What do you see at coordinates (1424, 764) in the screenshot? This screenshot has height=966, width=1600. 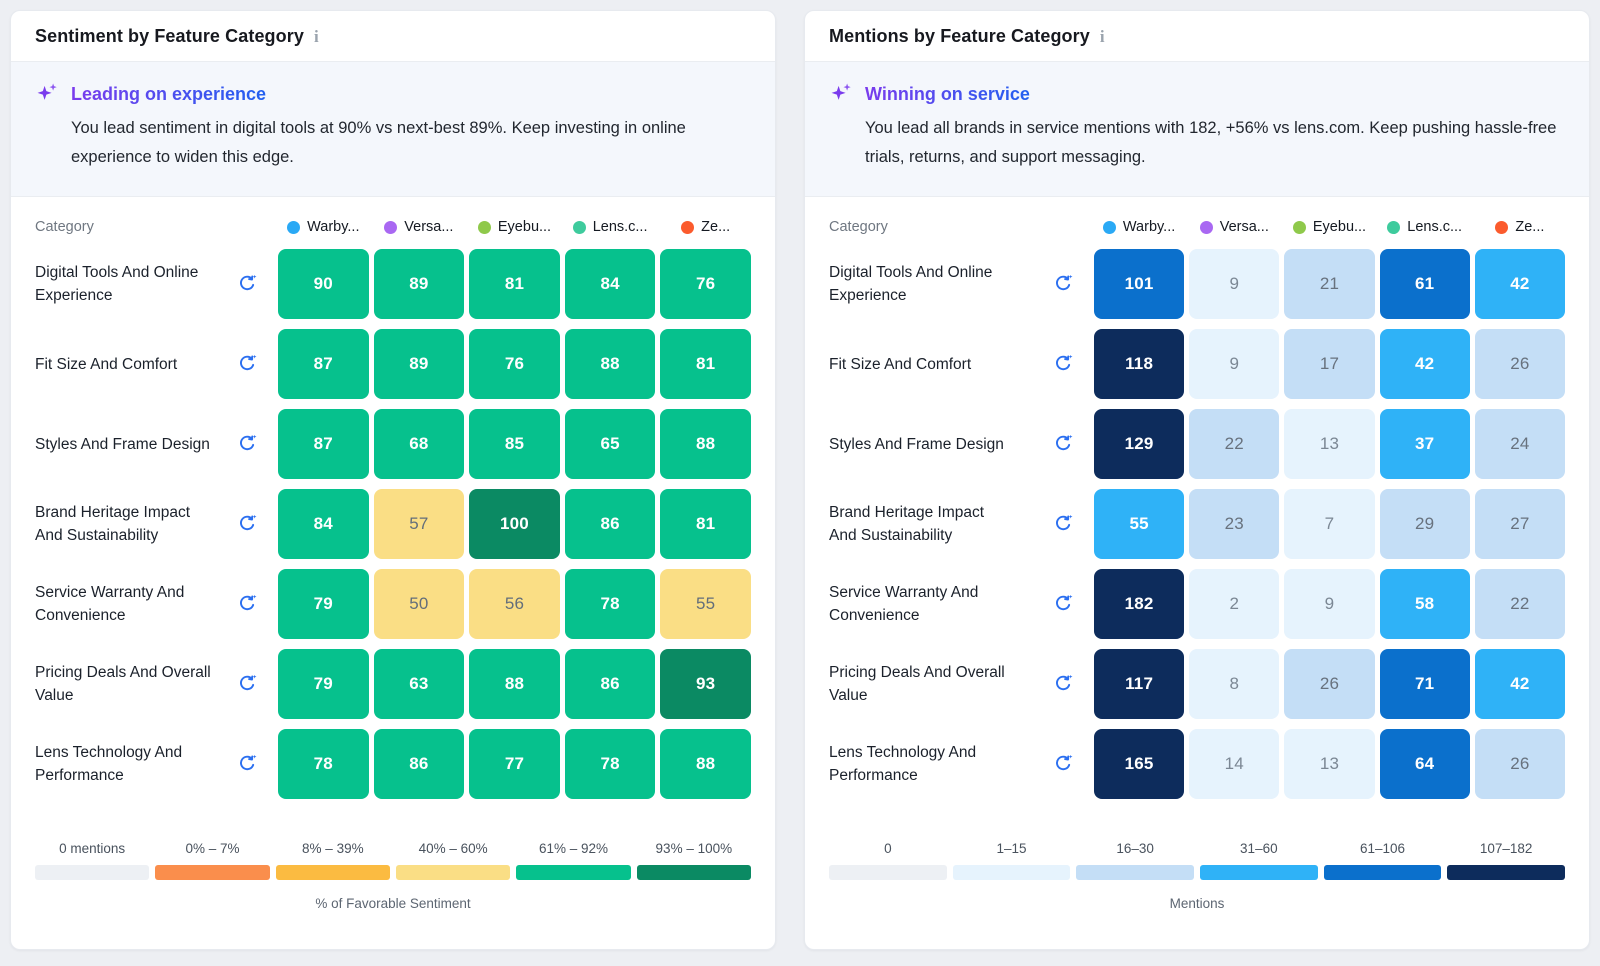 I see `heatmap-cell: 64` at bounding box center [1424, 764].